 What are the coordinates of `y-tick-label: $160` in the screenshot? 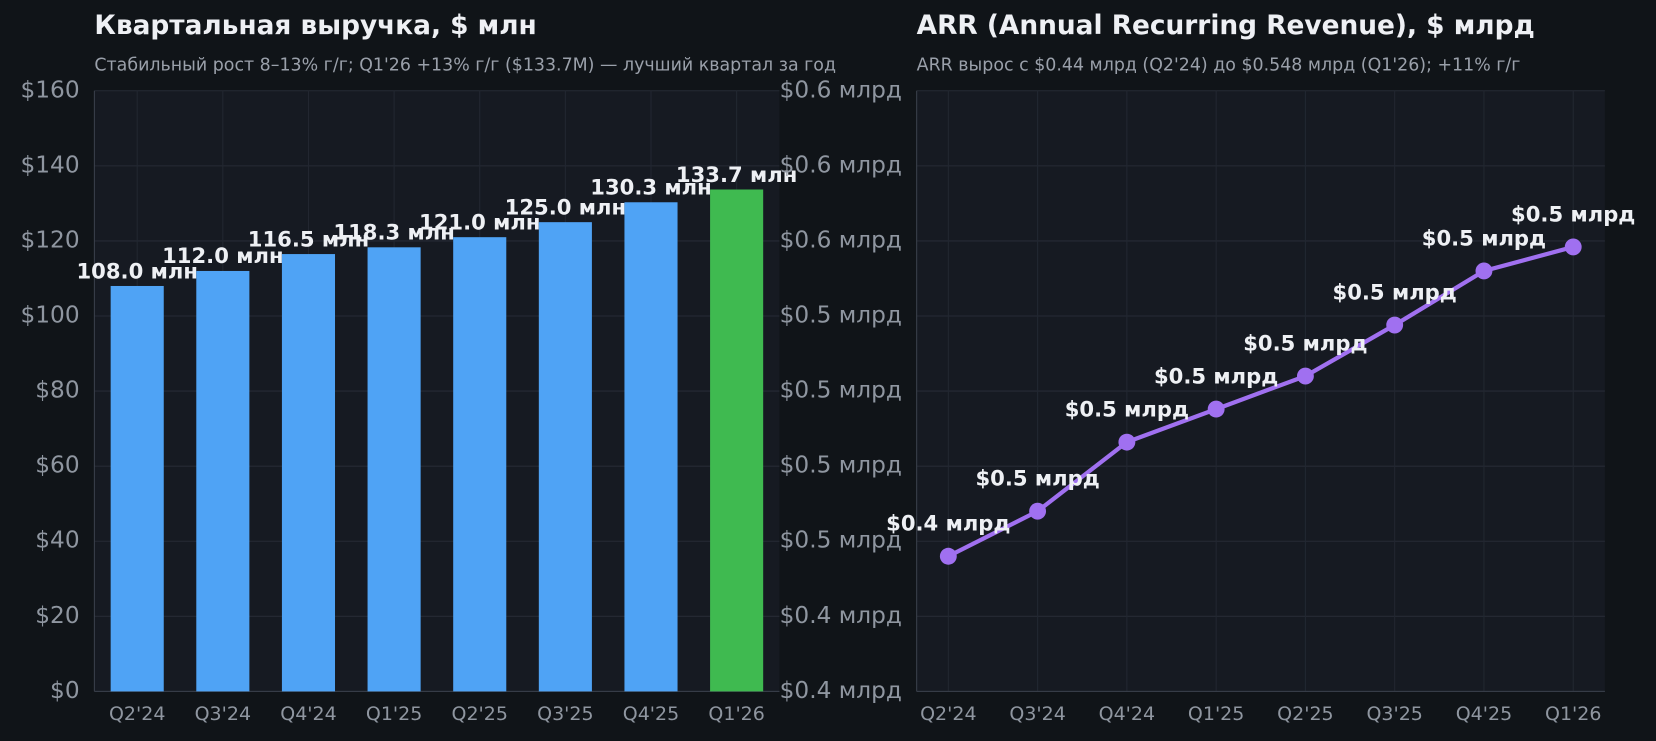 It's located at (50, 89).